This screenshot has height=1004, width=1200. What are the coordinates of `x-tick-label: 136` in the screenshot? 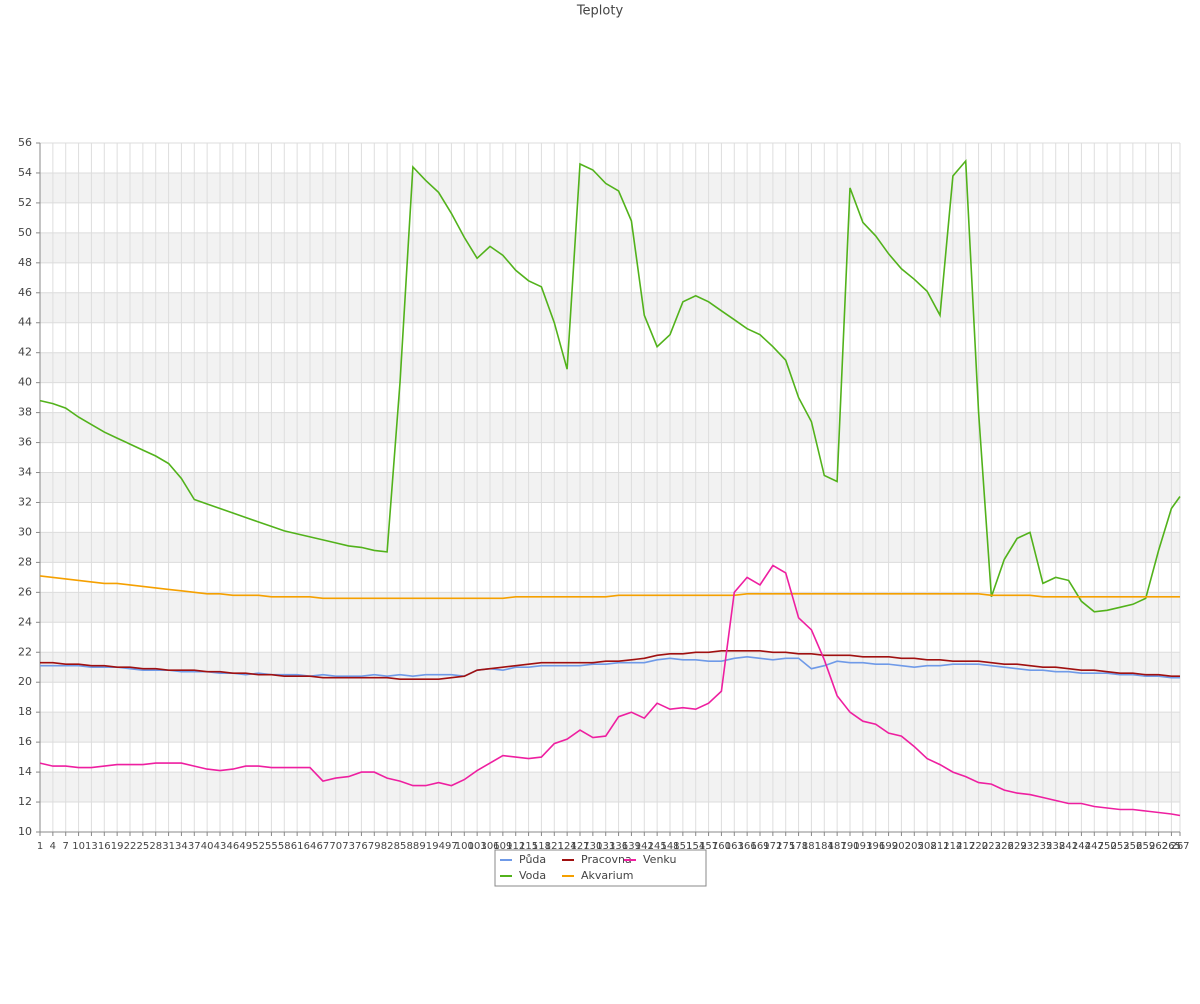 It's located at (618, 846).